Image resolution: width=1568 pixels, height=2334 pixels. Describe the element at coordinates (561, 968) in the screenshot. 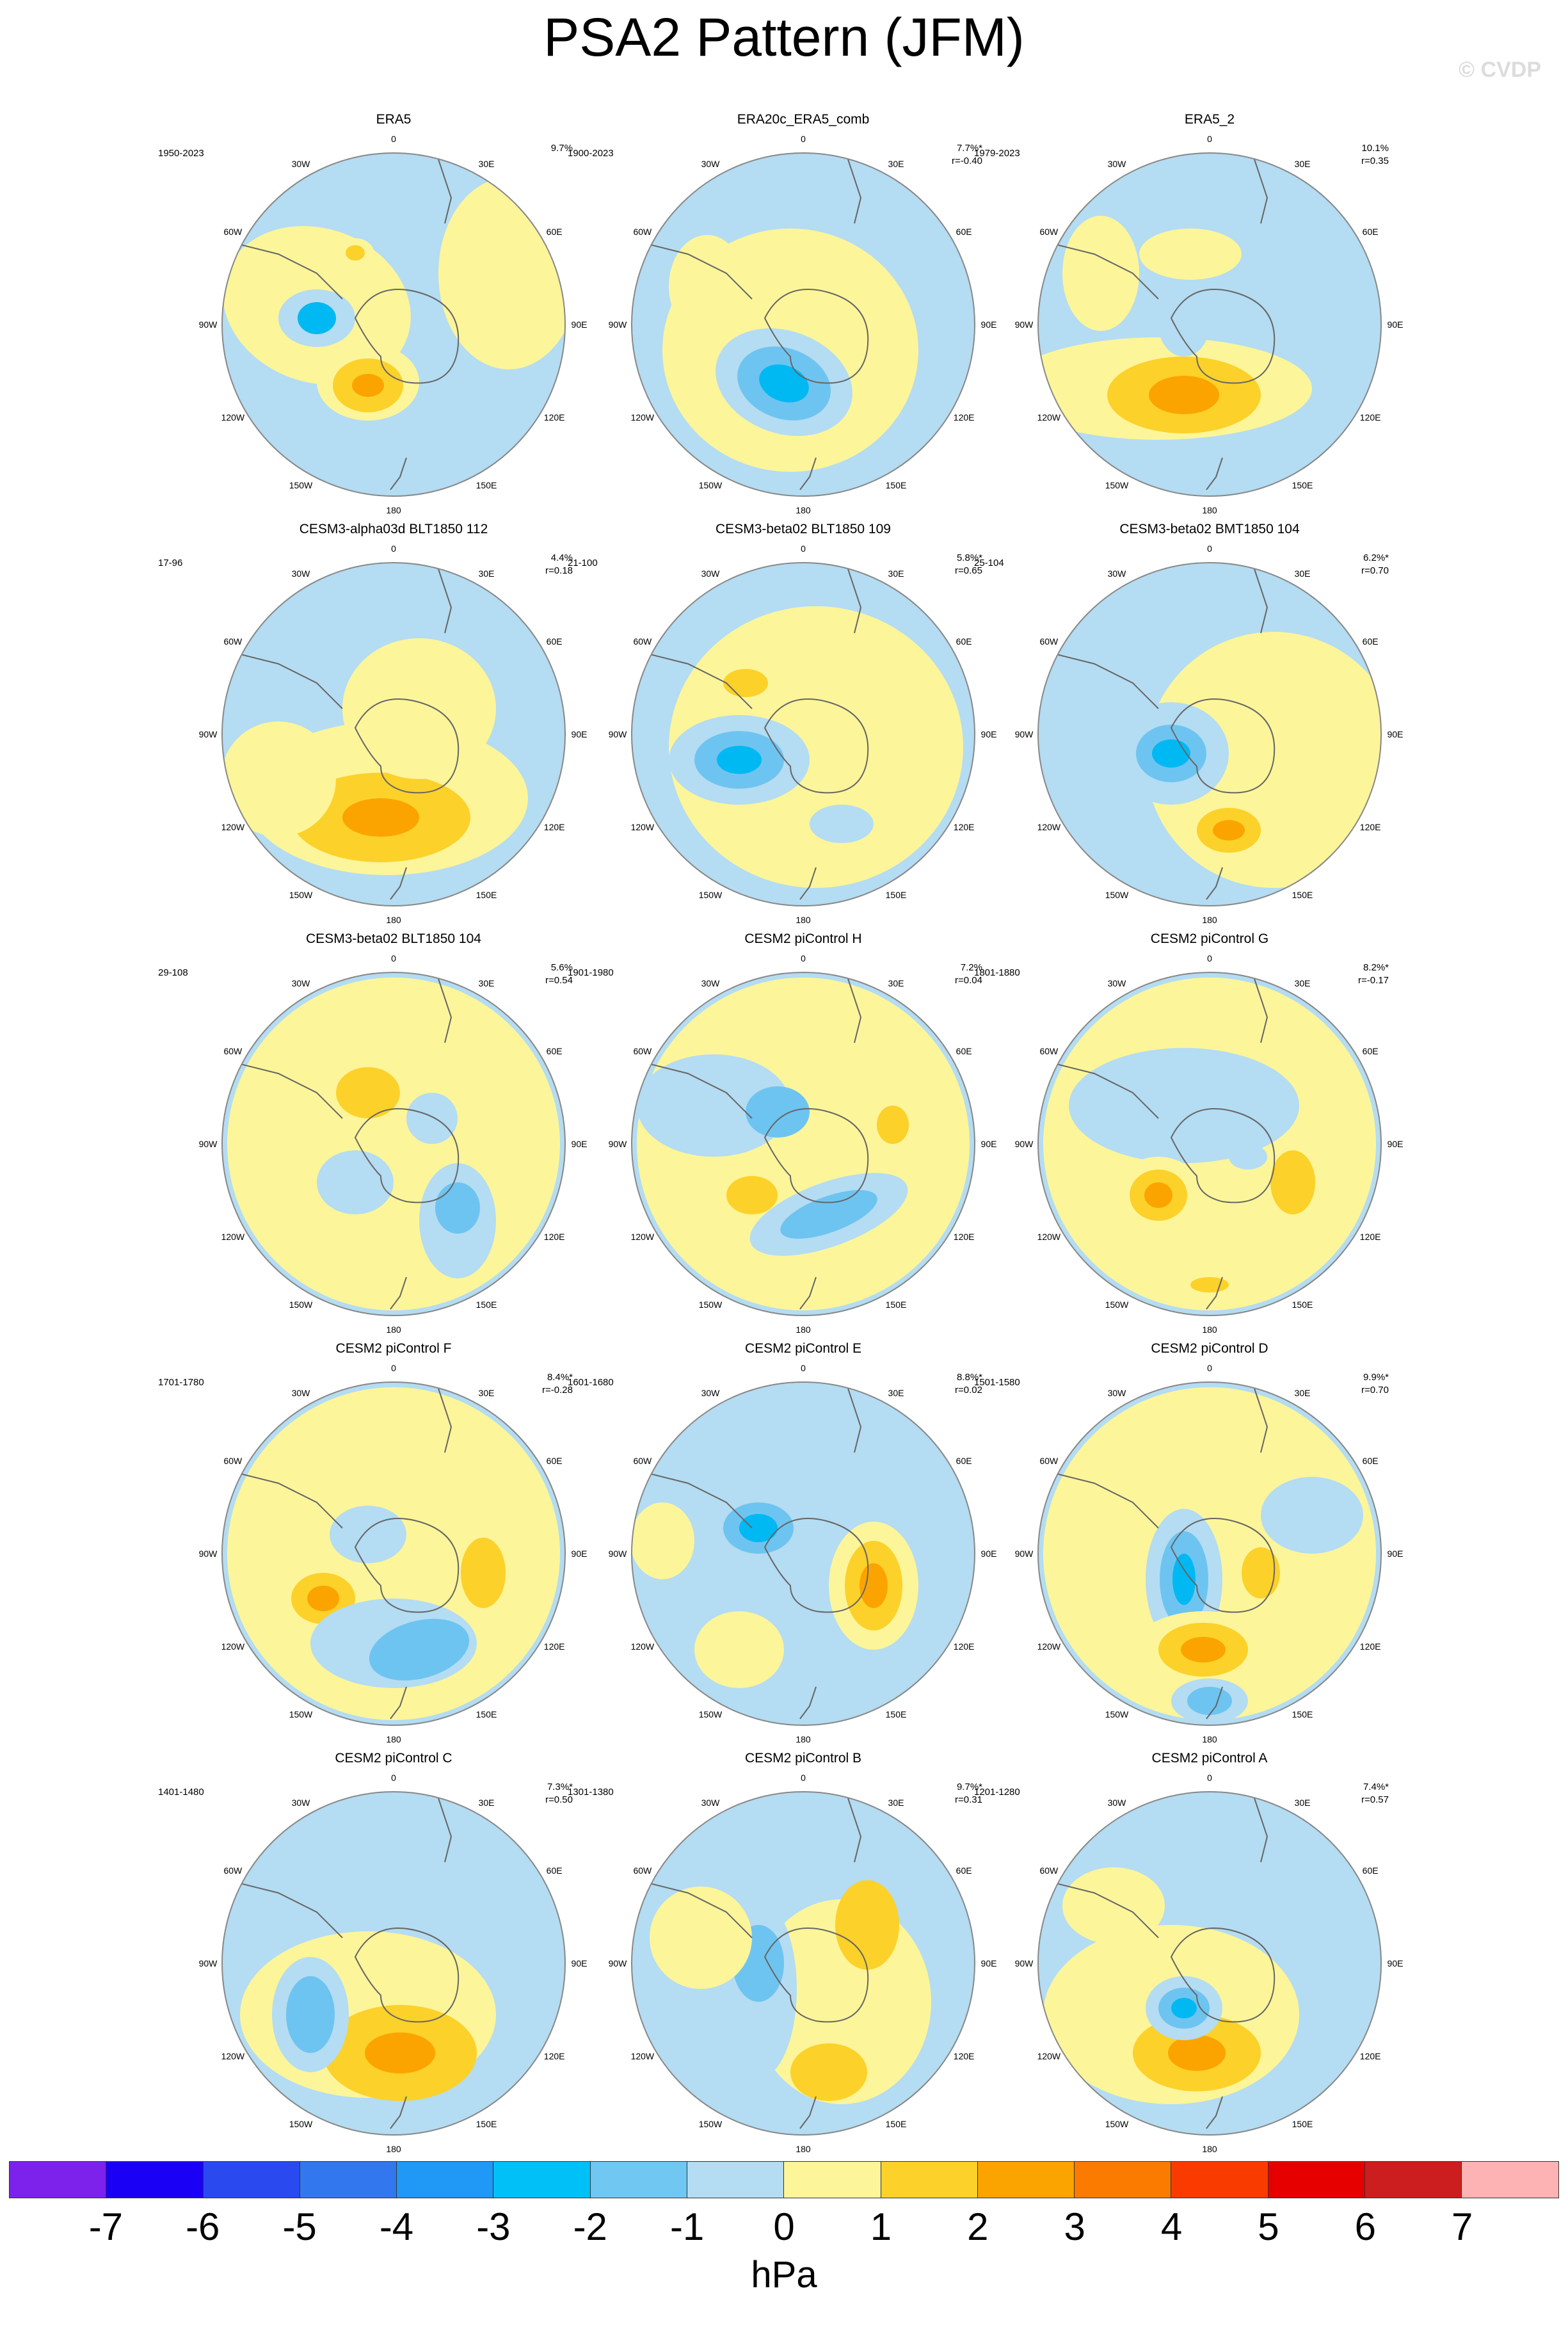

I see `panel-variance-percent: 5.6%` at that location.